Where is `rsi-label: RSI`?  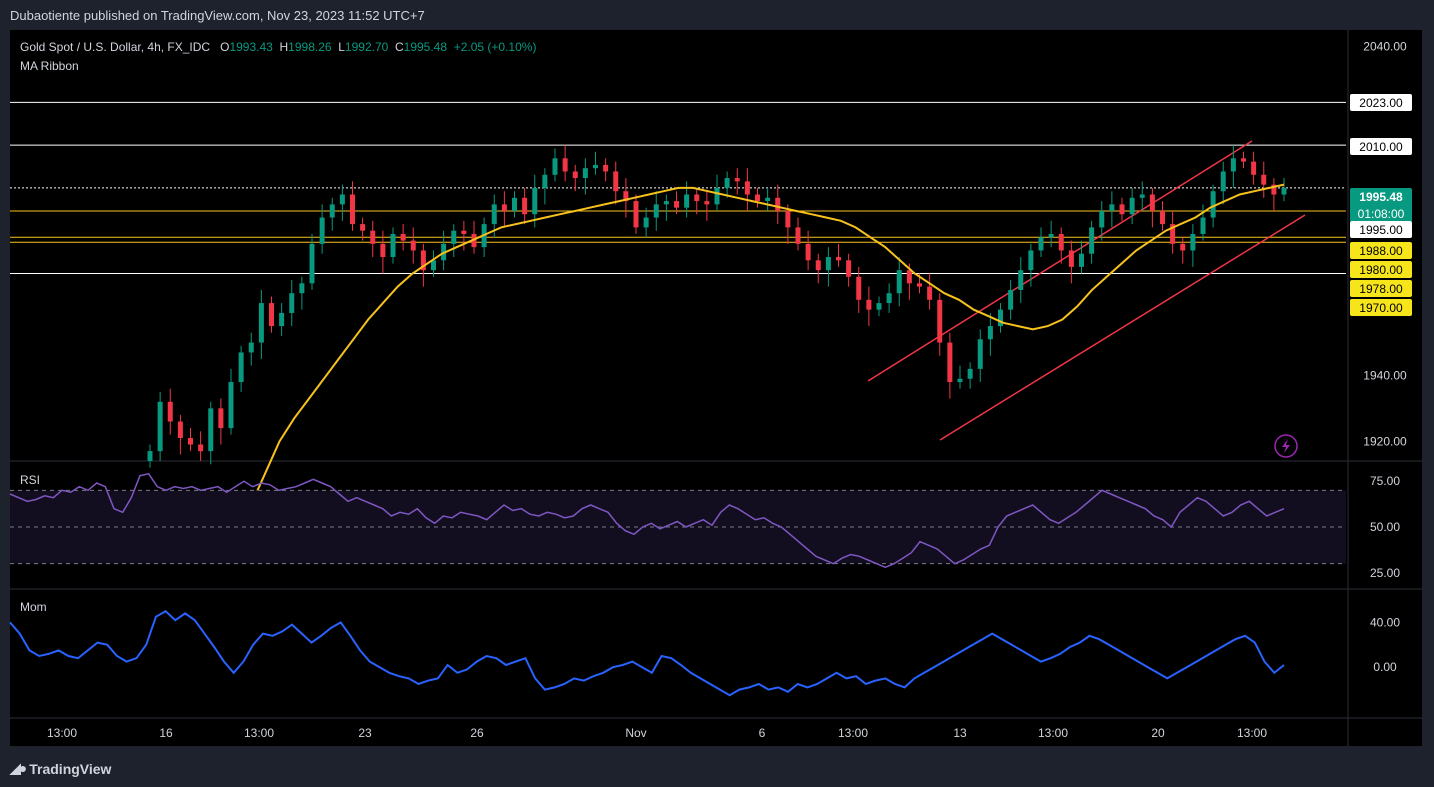 rsi-label: RSI is located at coordinates (30, 480).